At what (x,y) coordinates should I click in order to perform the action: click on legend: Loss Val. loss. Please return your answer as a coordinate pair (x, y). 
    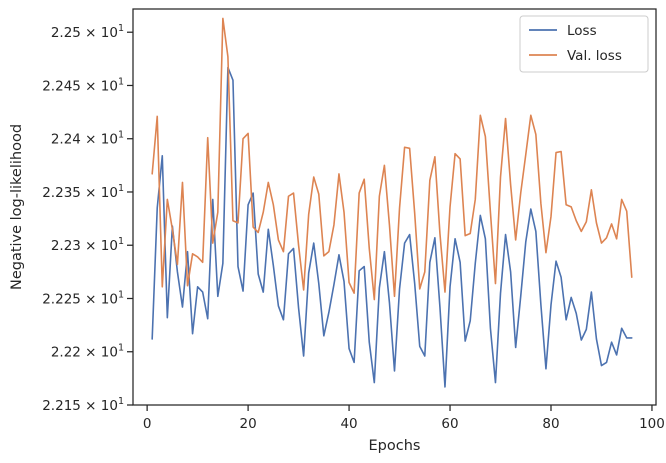
    Looking at the image, I should click on (584, 44).